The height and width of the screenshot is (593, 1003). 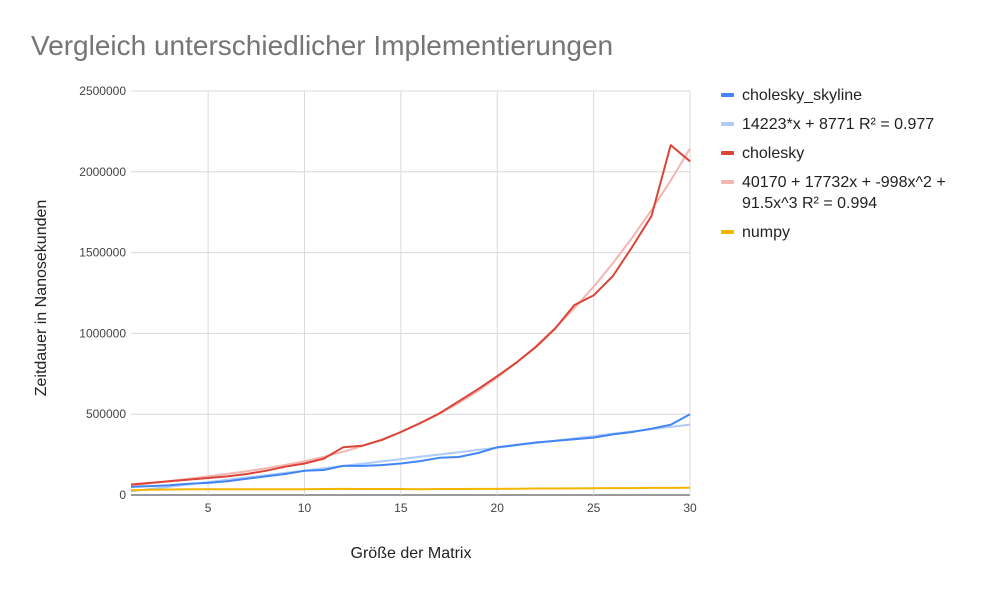 I want to click on y-tick-label: 2500000, so click(x=102, y=91).